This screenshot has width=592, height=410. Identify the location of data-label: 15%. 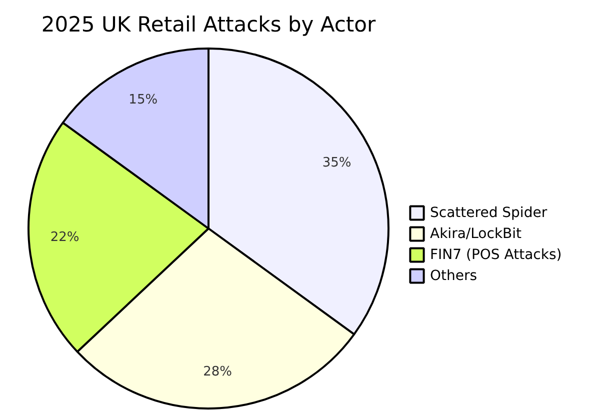
(143, 100).